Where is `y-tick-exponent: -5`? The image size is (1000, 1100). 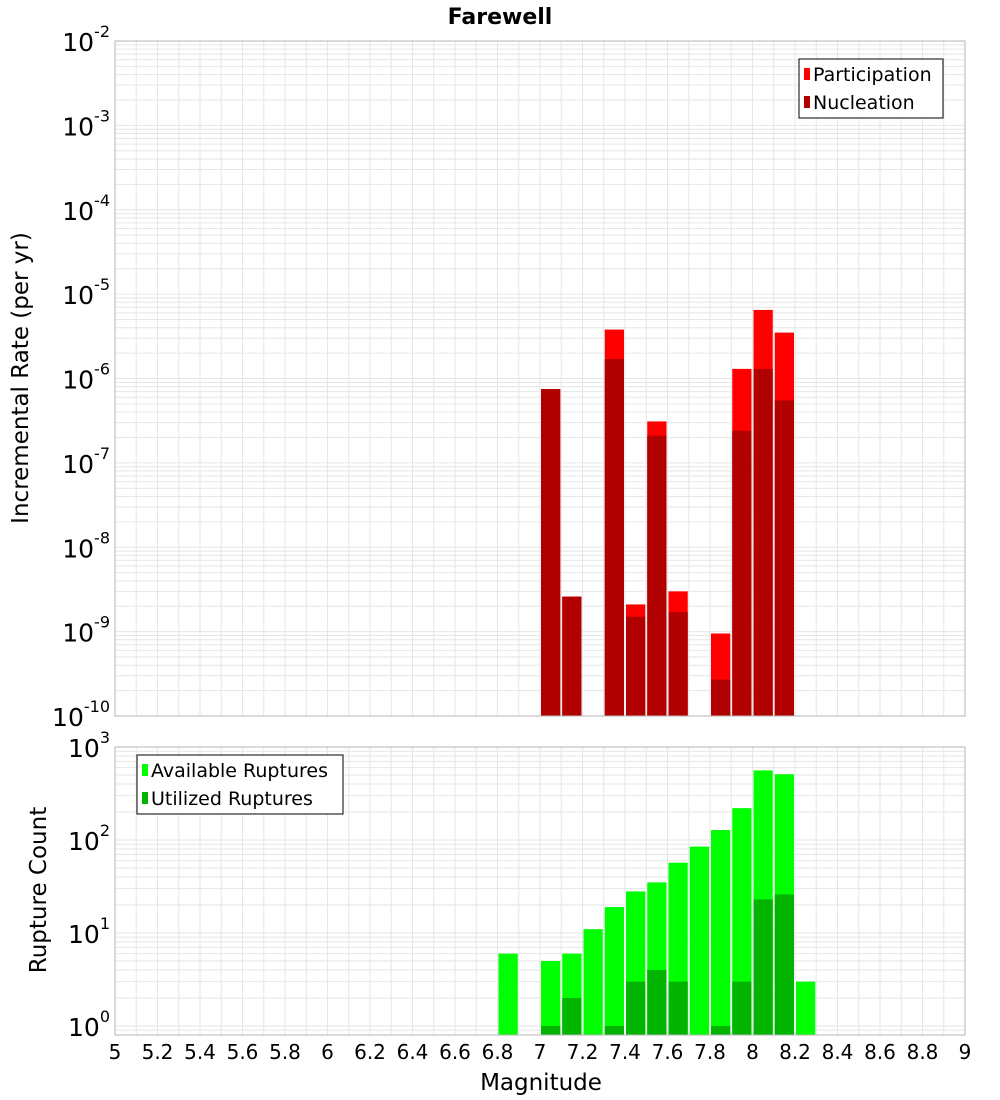
y-tick-exponent: -5 is located at coordinates (102, 284).